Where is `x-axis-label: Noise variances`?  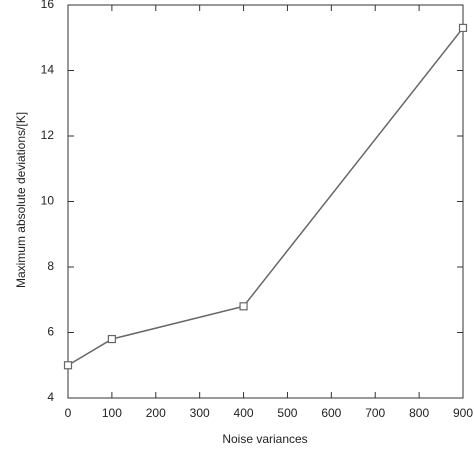 x-axis-label: Noise variances is located at coordinates (264, 439).